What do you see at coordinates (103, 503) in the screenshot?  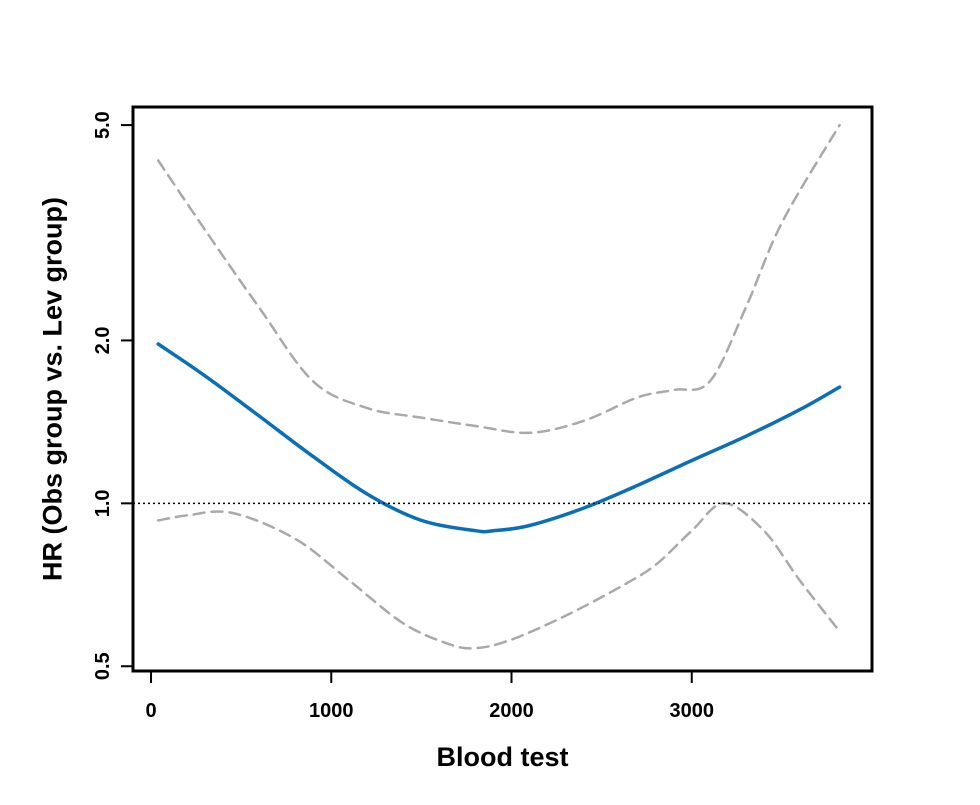 I see `y-tick-label: 1.0` at bounding box center [103, 503].